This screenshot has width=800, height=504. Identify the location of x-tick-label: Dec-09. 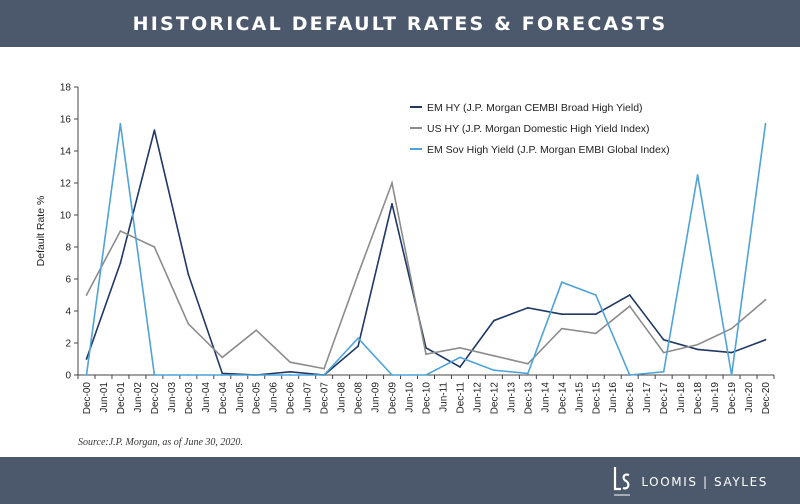
(393, 398).